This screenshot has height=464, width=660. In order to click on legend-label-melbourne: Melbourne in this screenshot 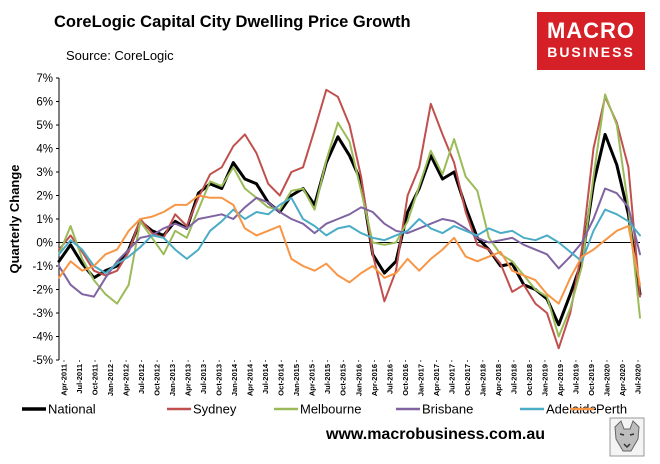, I will do `click(330, 409)`.